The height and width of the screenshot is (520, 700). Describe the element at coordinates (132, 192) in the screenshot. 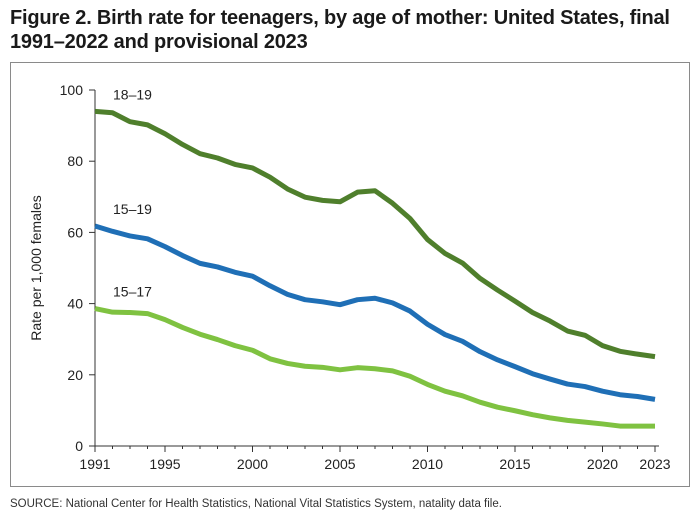

I see `chart-series-labels: 18–19 15–19 15–17` at that location.